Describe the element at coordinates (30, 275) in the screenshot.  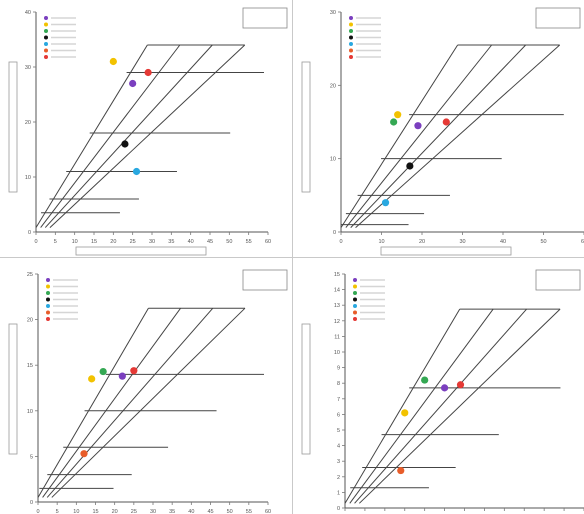
I see `y-tick-label: 25` at that location.